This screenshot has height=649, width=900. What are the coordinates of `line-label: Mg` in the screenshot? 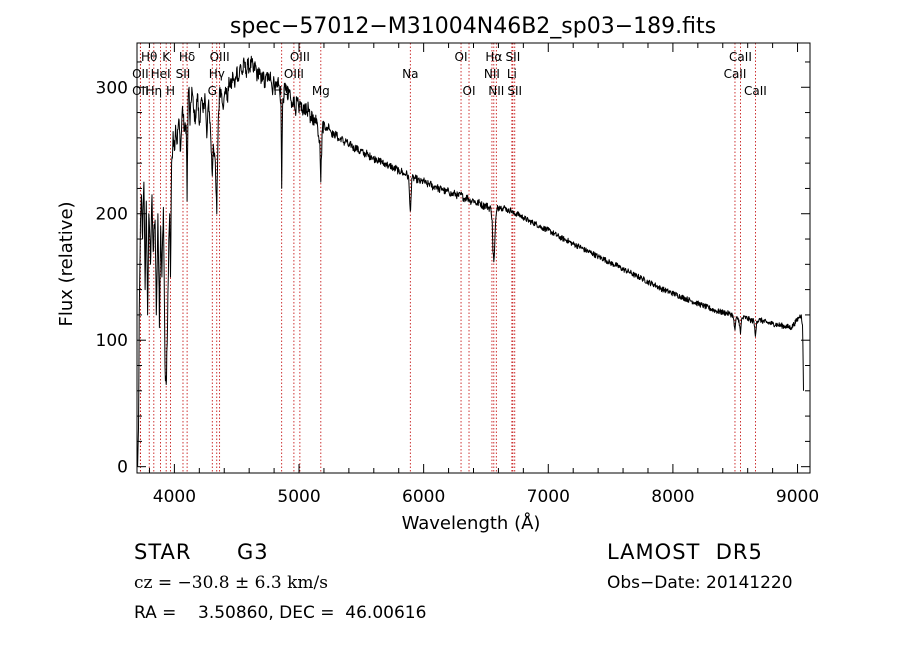 It's located at (321, 91).